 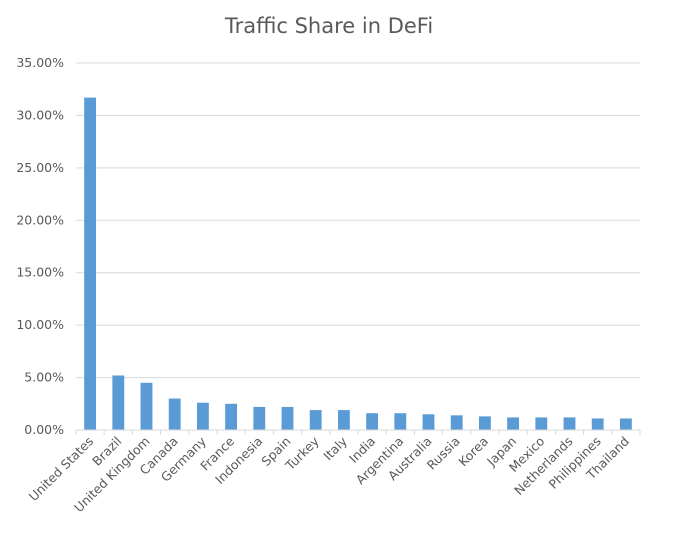 What do you see at coordinates (335, 448) in the screenshot?
I see `x-tick-label: Italy` at bounding box center [335, 448].